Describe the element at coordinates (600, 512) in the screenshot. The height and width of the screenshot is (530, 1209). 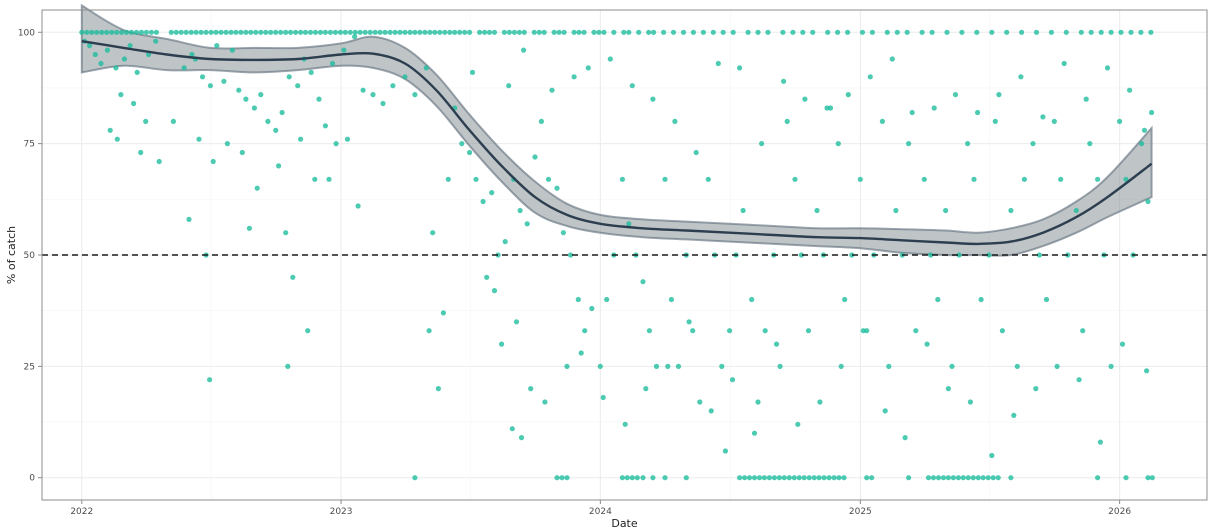
I see `x-tick-label: 2024` at that location.